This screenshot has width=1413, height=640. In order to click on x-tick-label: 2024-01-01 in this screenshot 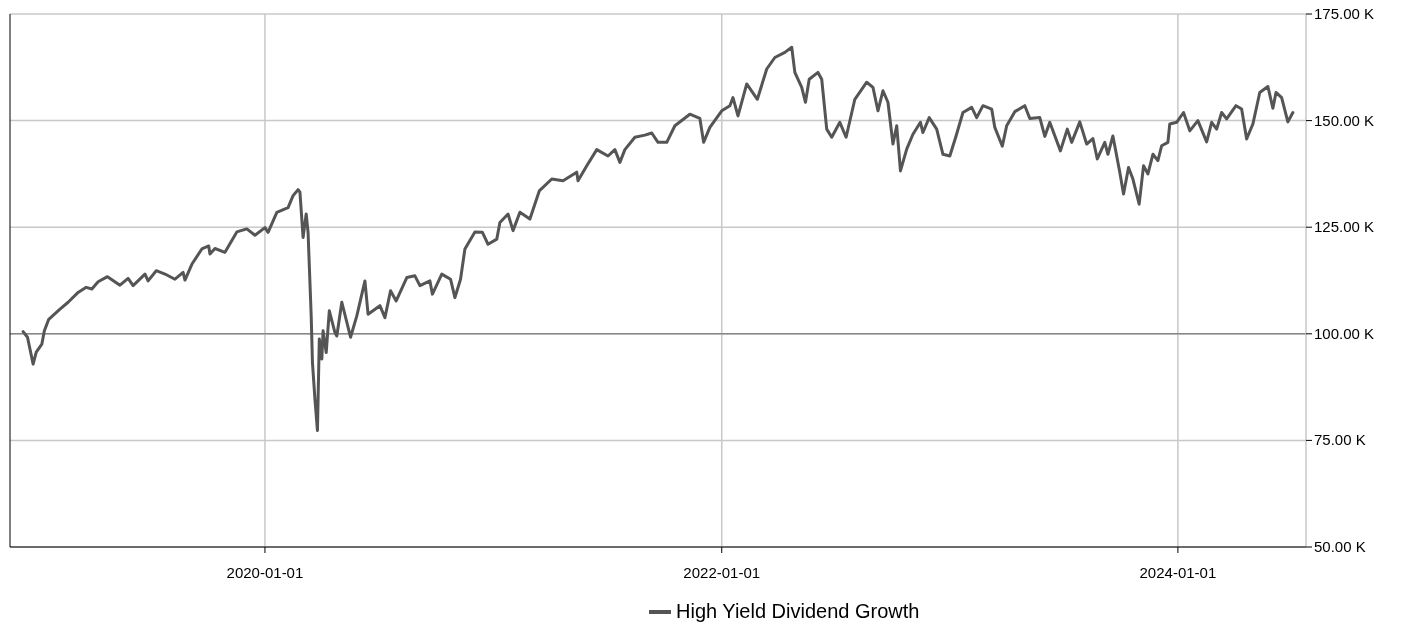, I will do `click(1178, 572)`.